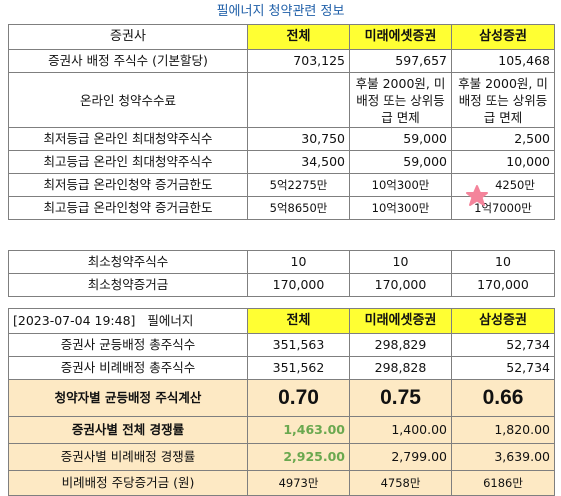 The image size is (561, 496). Describe the element at coordinates (503, 398) in the screenshot. I see `cell-samsung: 0.66` at that location.